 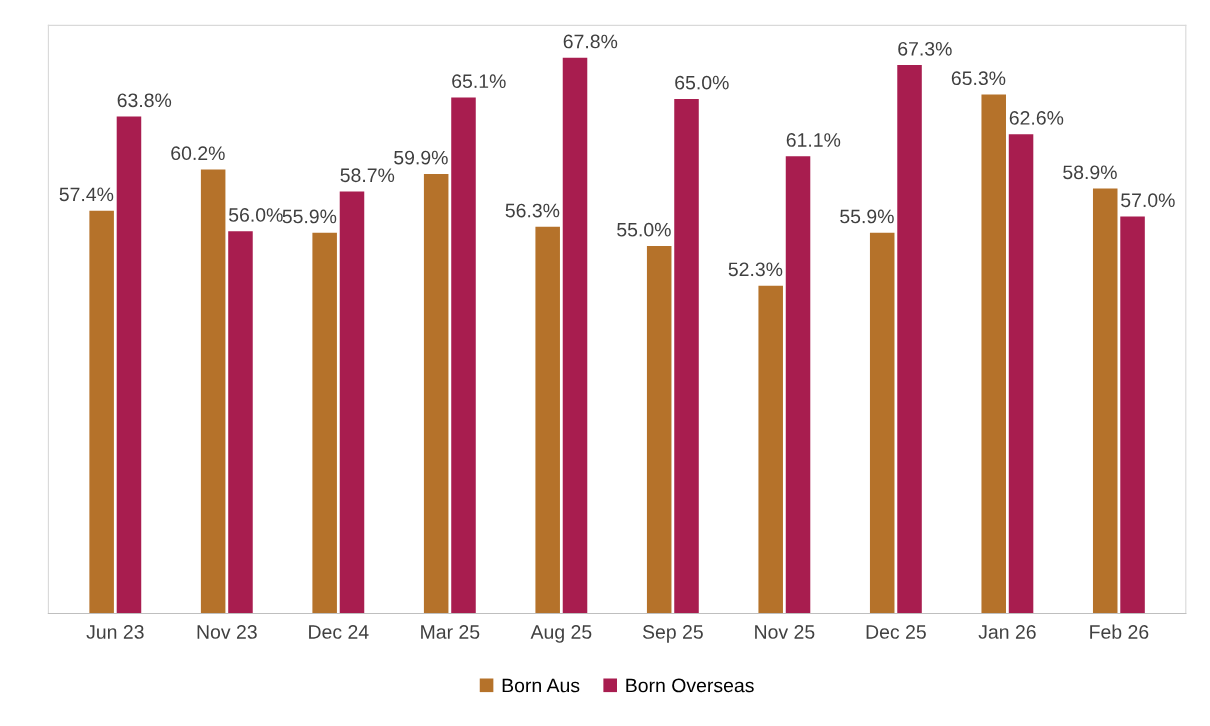 What do you see at coordinates (672, 634) in the screenshot?
I see `x-tick-label: Sep 25` at bounding box center [672, 634].